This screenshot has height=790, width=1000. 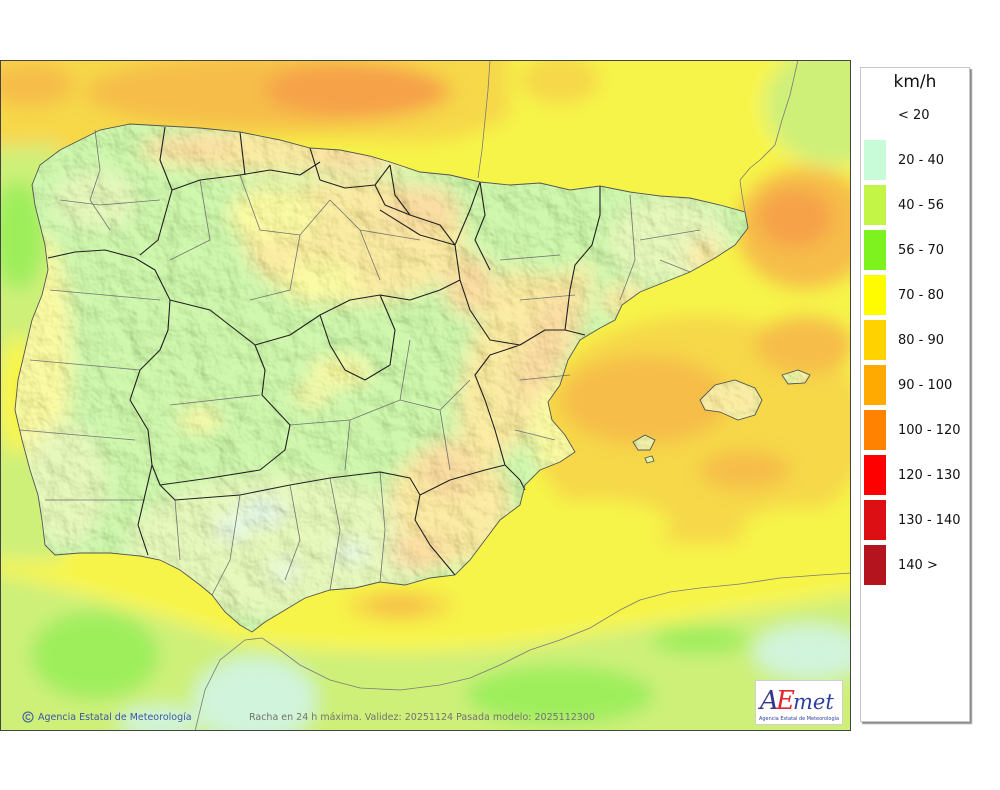 I want to click on logo-letter-e: E, so click(x=785, y=701).